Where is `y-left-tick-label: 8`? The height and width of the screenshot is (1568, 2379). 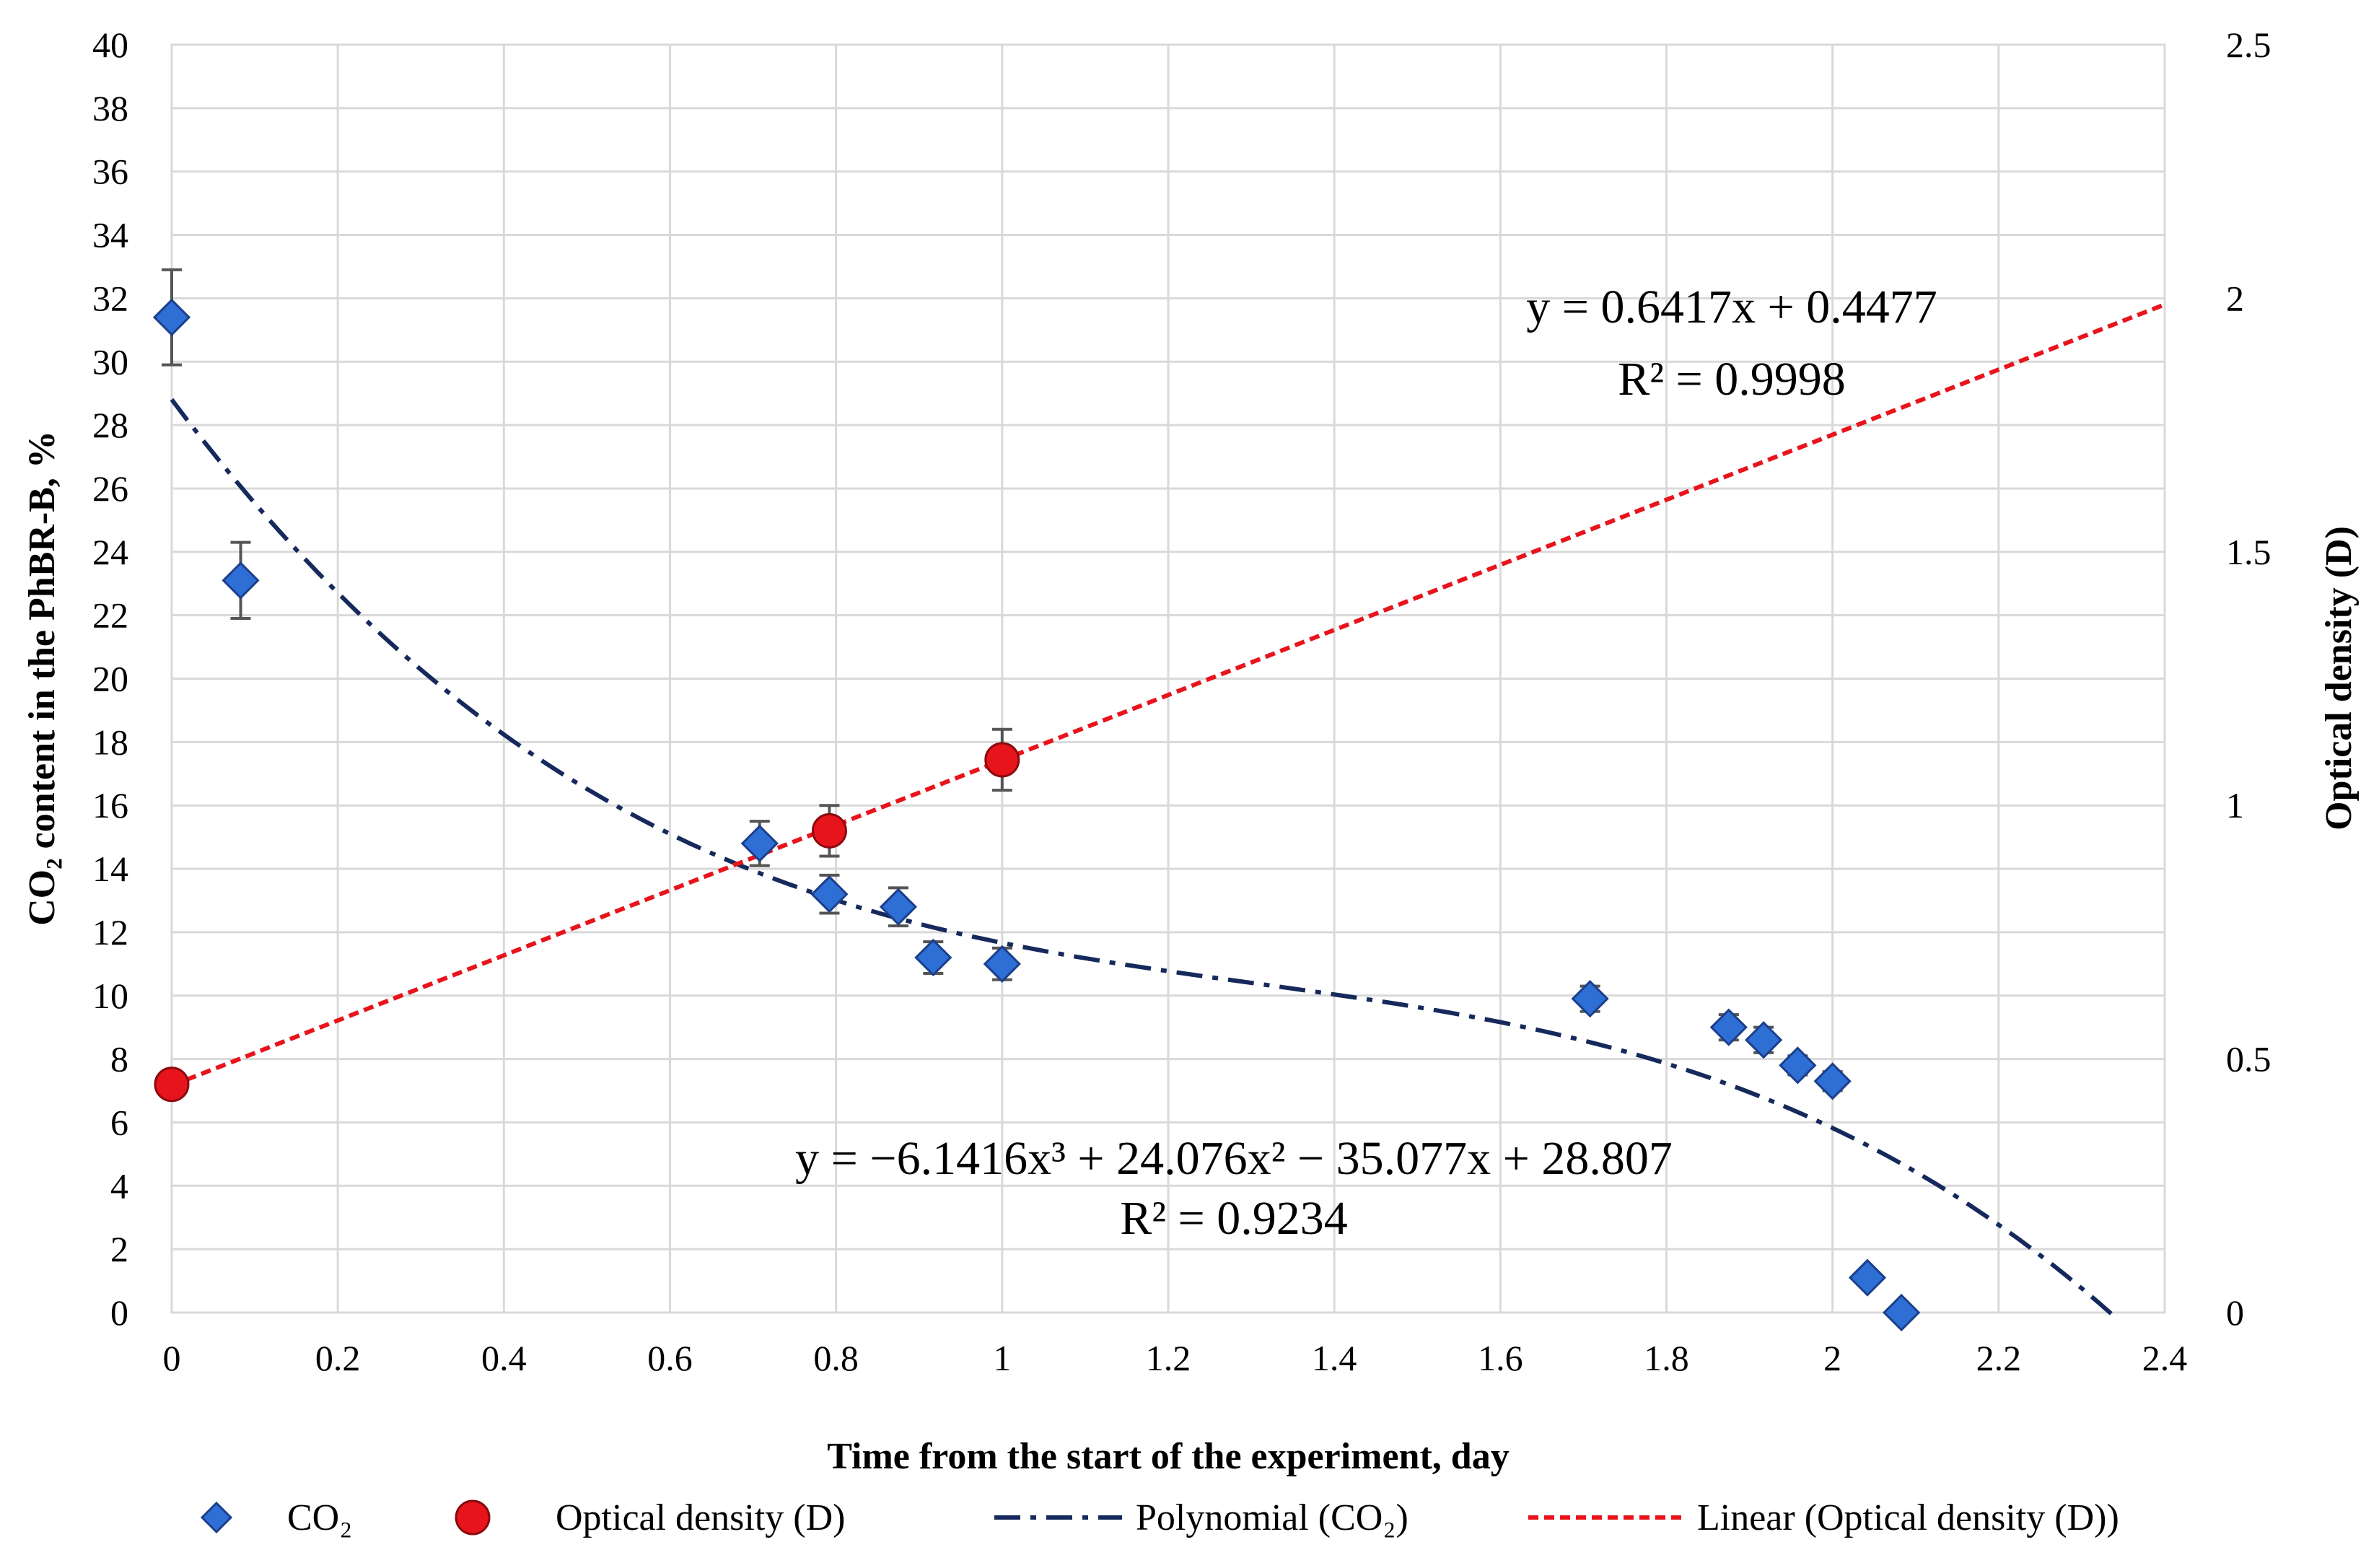 y-left-tick-label: 8 is located at coordinates (119, 1059).